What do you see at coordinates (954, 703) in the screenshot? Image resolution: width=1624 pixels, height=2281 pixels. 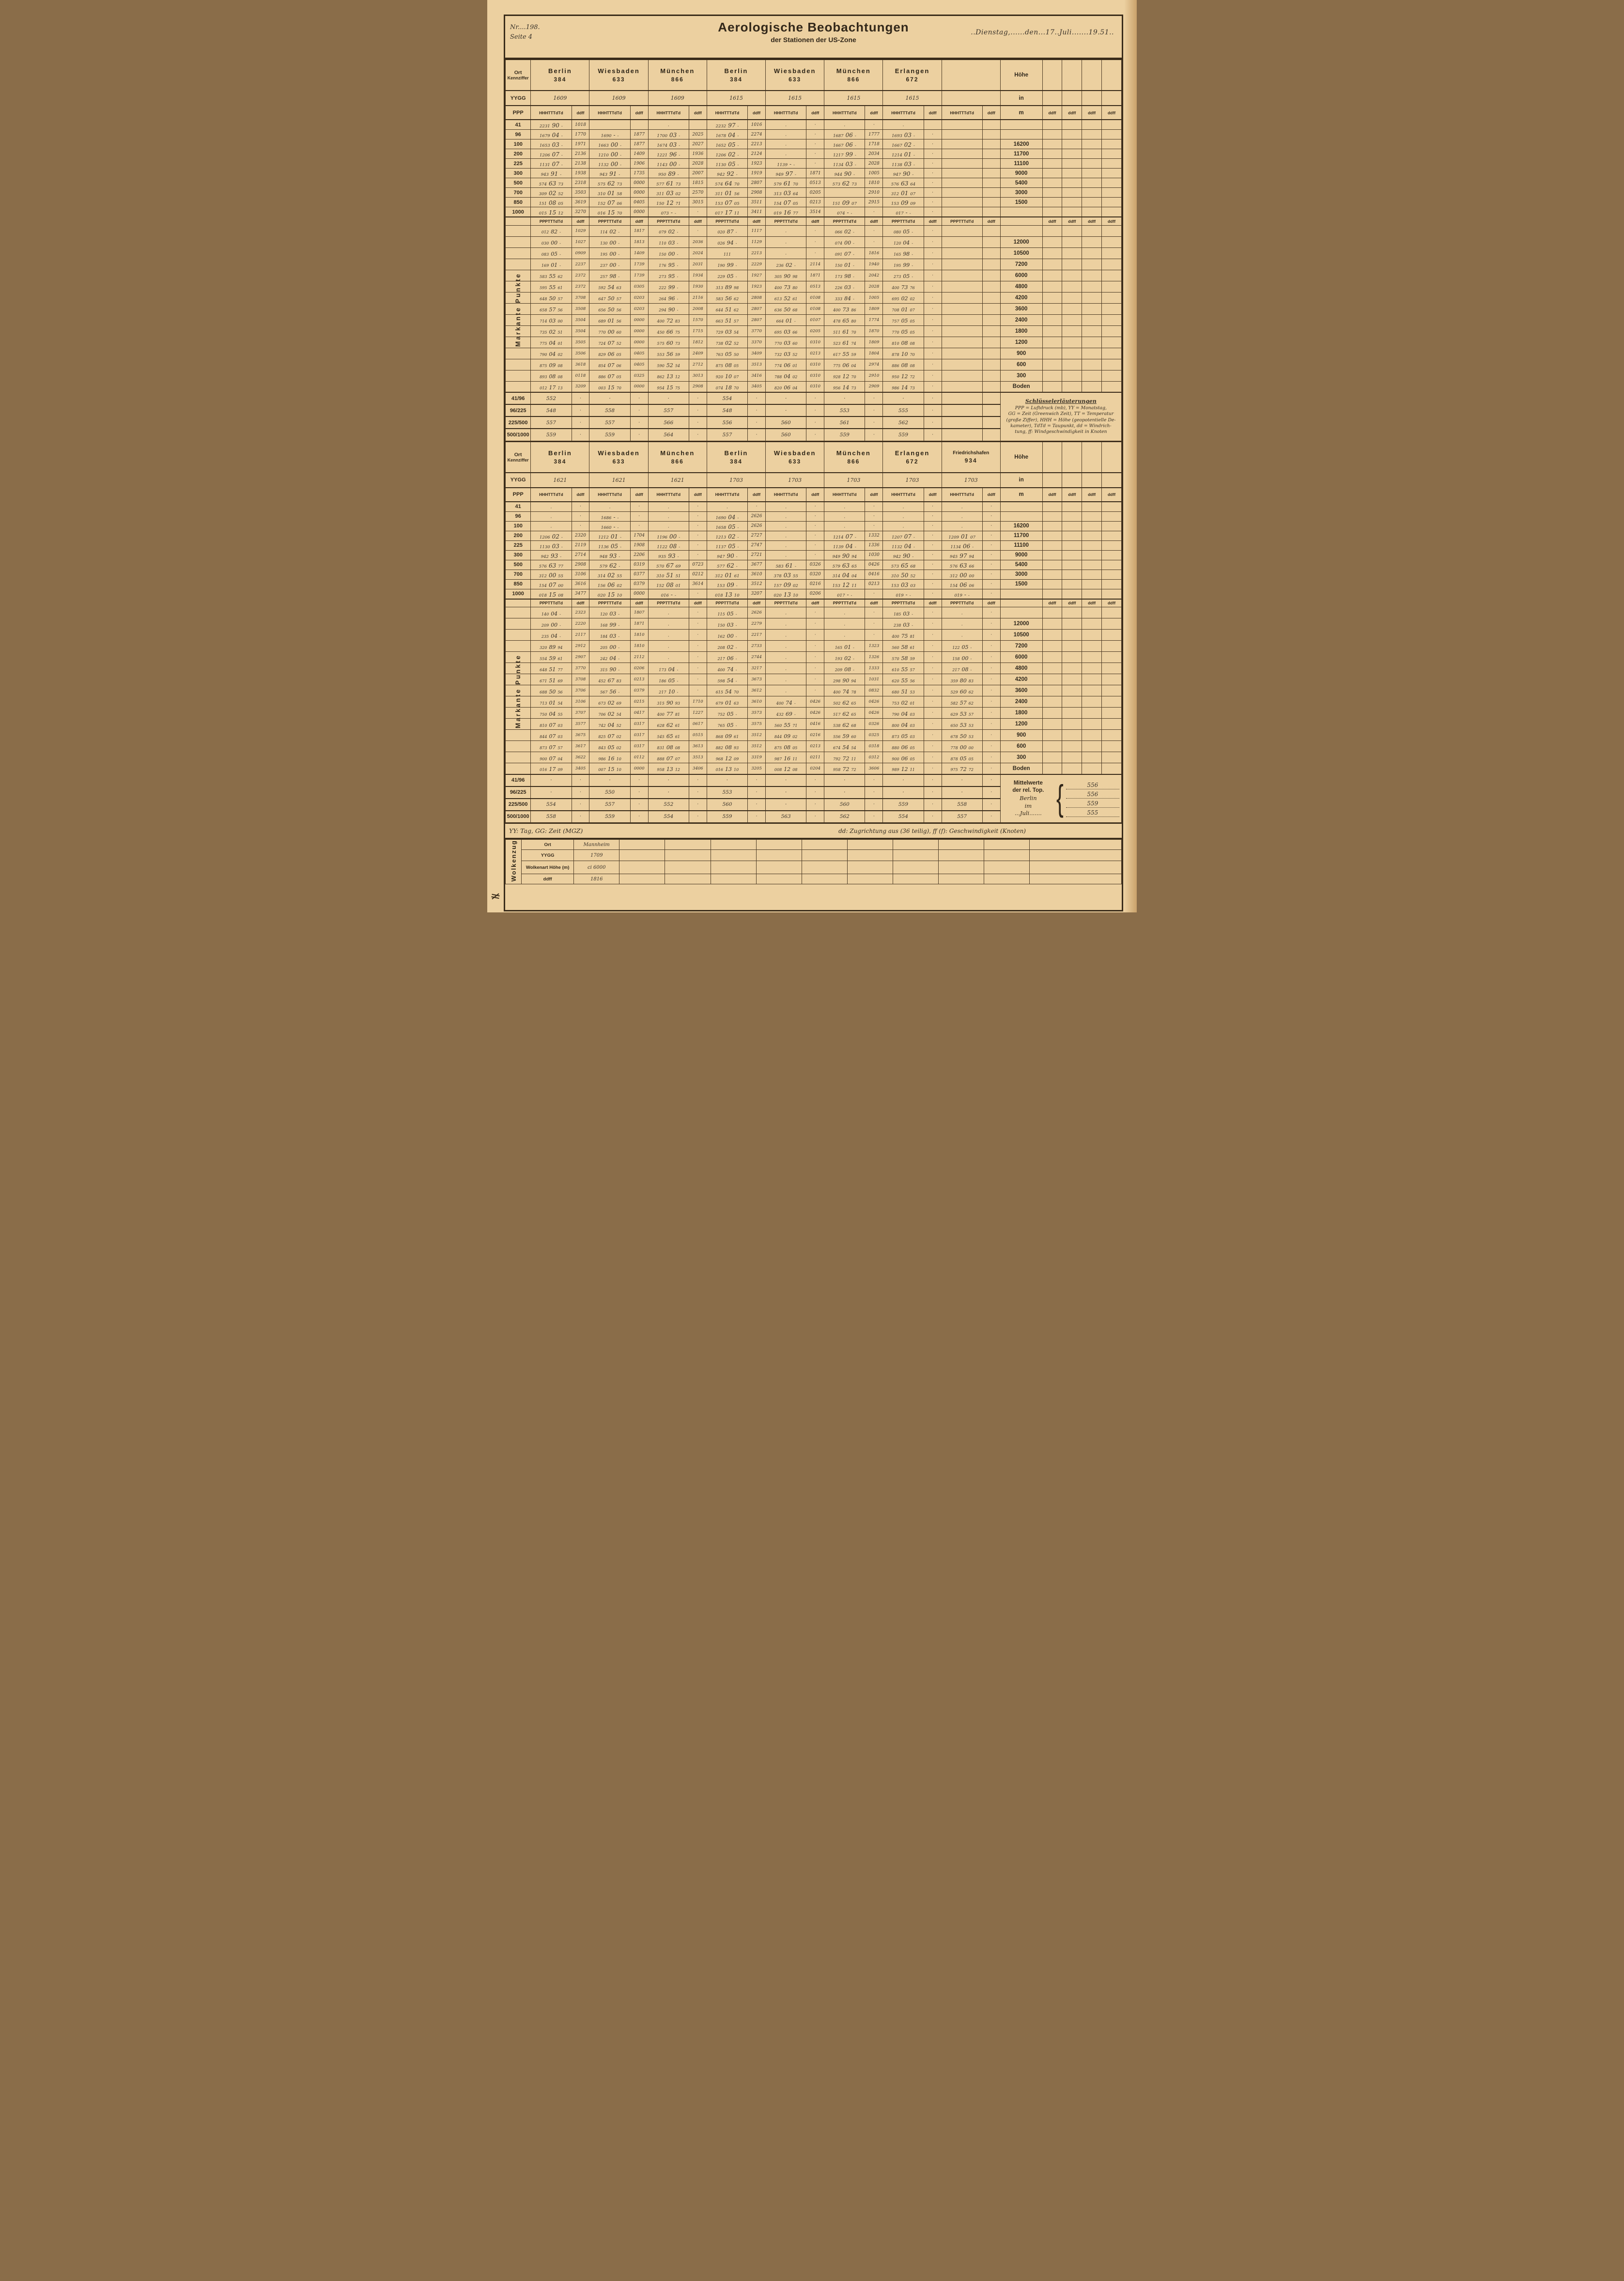 I see `value-token: 582` at bounding box center [954, 703].